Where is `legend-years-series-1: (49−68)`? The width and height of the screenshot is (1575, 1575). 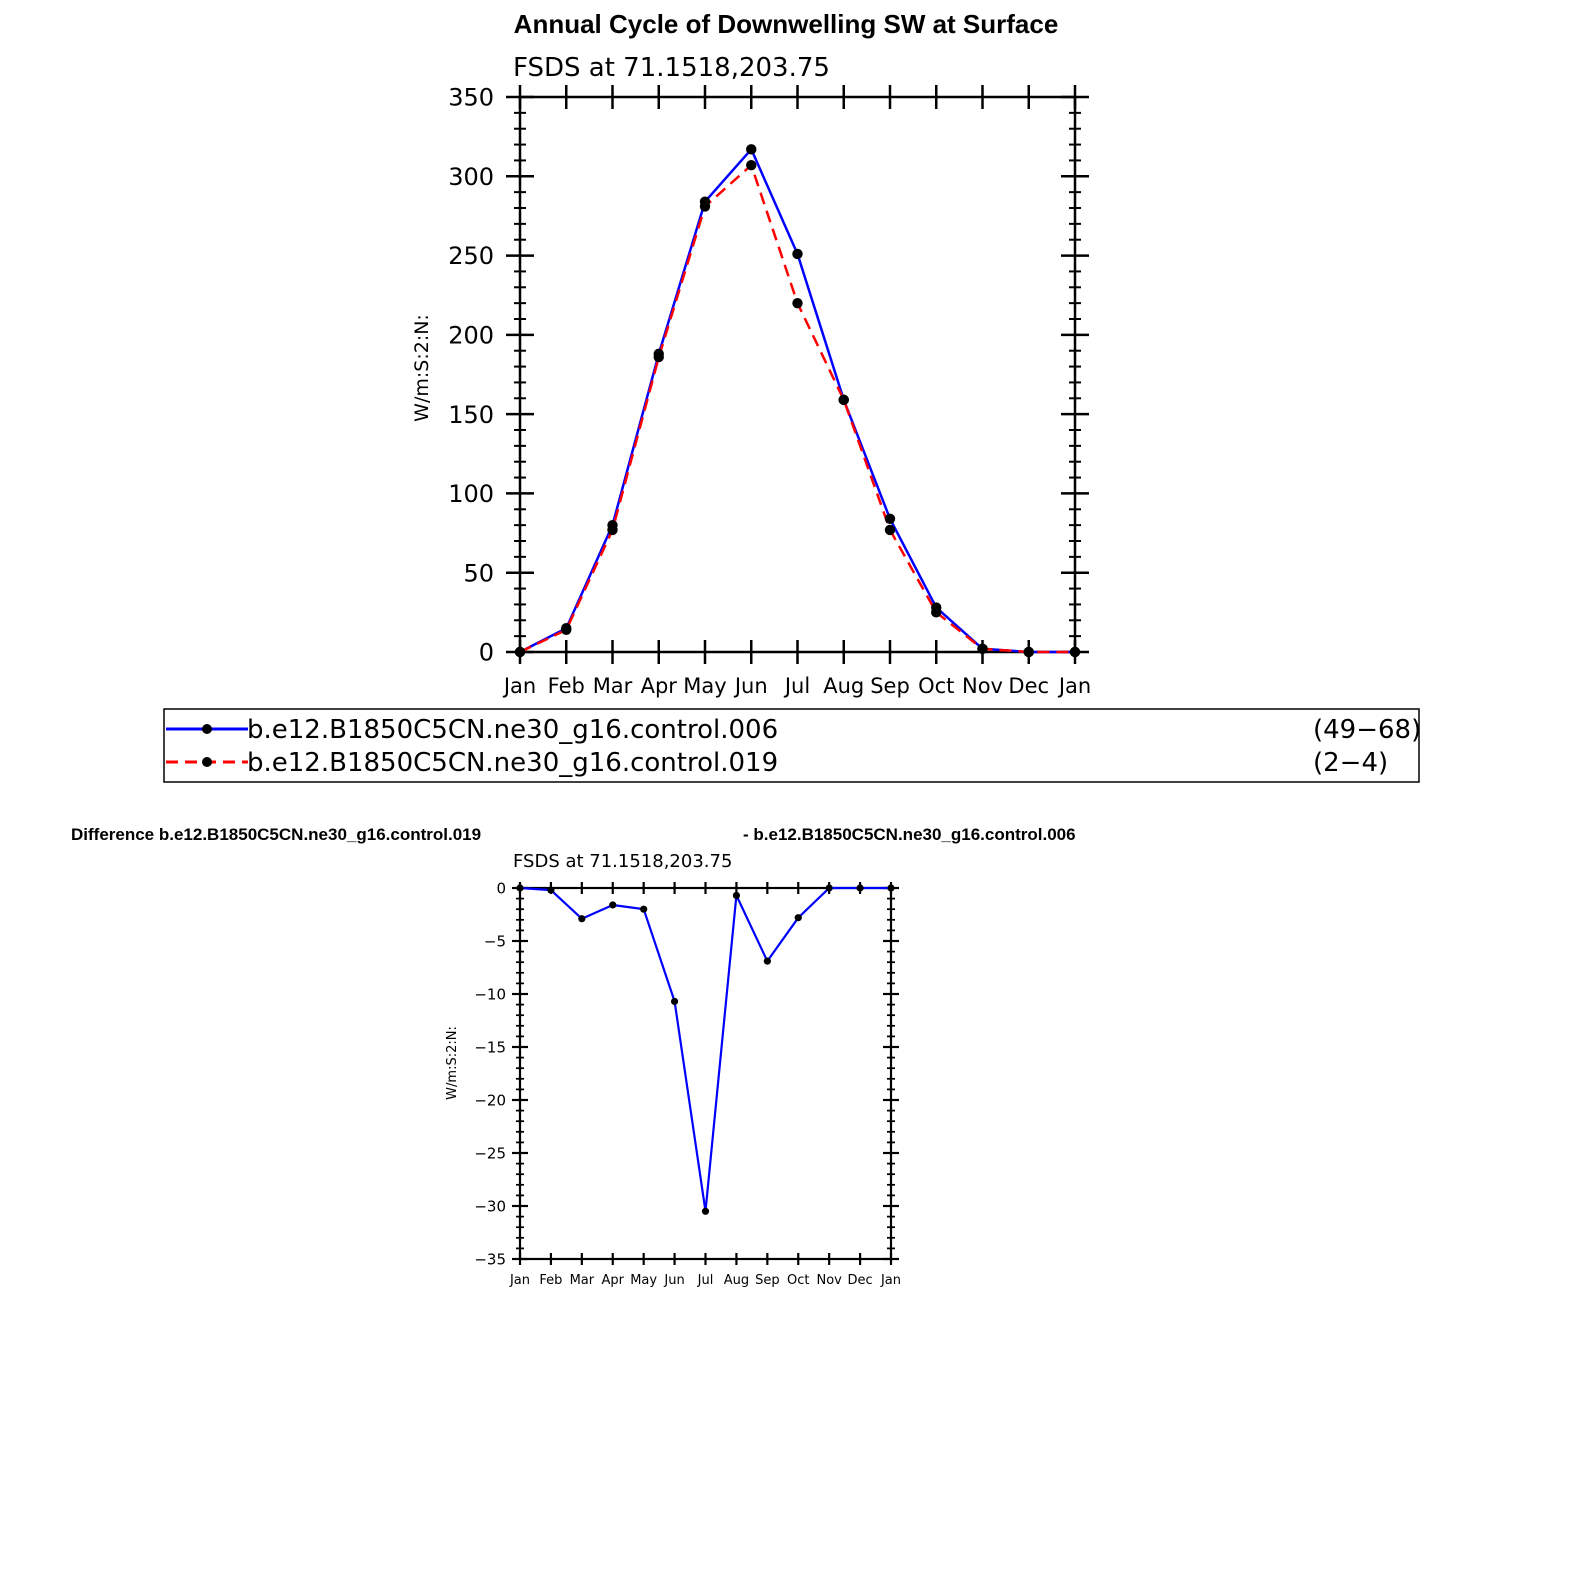 legend-years-series-1: (49−68) is located at coordinates (1367, 730).